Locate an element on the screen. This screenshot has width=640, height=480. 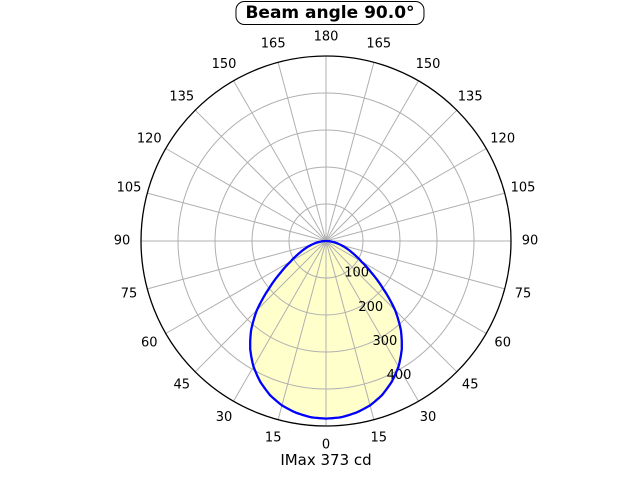
chart-title: Beam angle 90.0° is located at coordinates (330, 13).